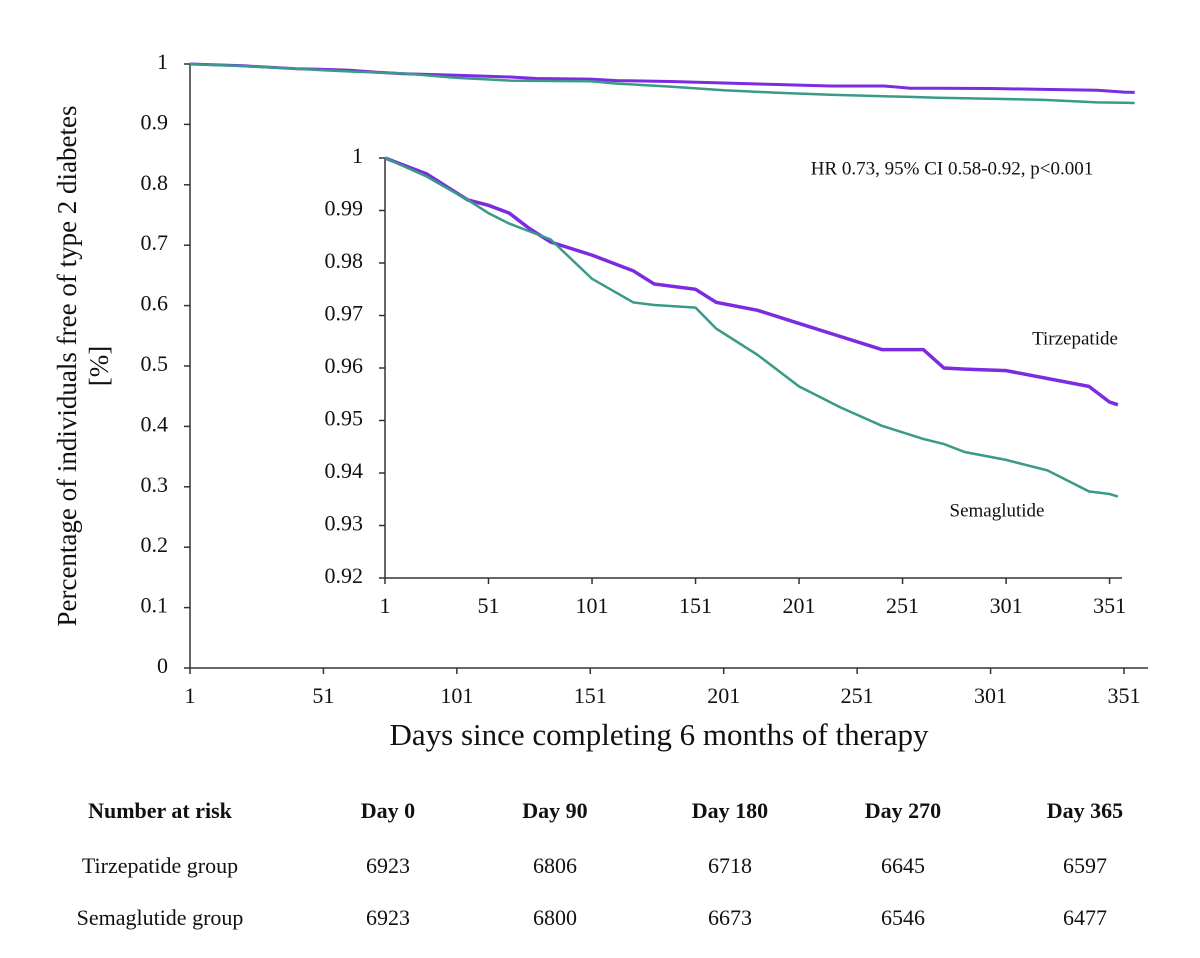 This screenshot has width=1200, height=958. Describe the element at coordinates (344, 470) in the screenshot. I see `y-tick-label: 0.94` at that location.